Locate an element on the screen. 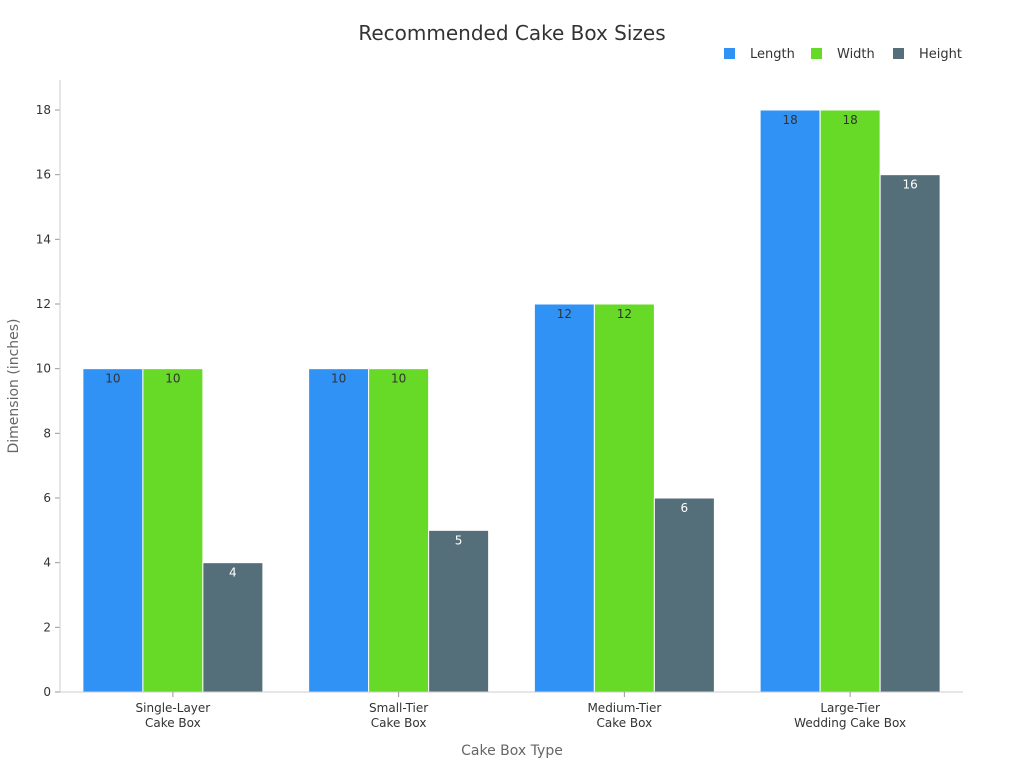 The width and height of the screenshot is (1024, 768). x-tick-label-line: Large-Tier is located at coordinates (850, 708).